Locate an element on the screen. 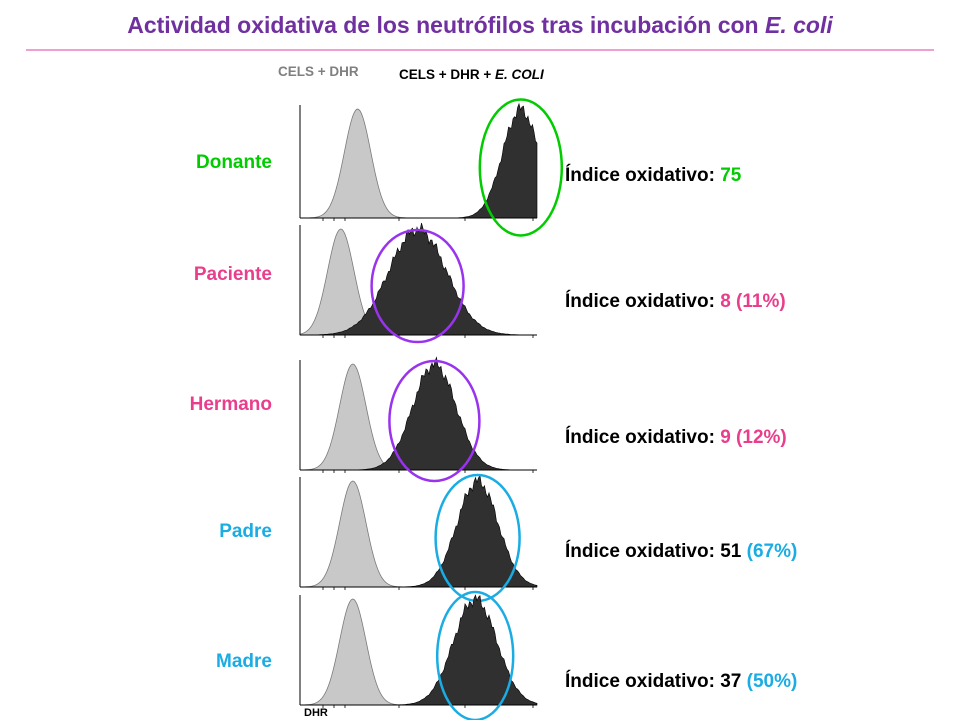 This screenshot has width=960, height=720. index-percent: (67%) is located at coordinates (769, 551).